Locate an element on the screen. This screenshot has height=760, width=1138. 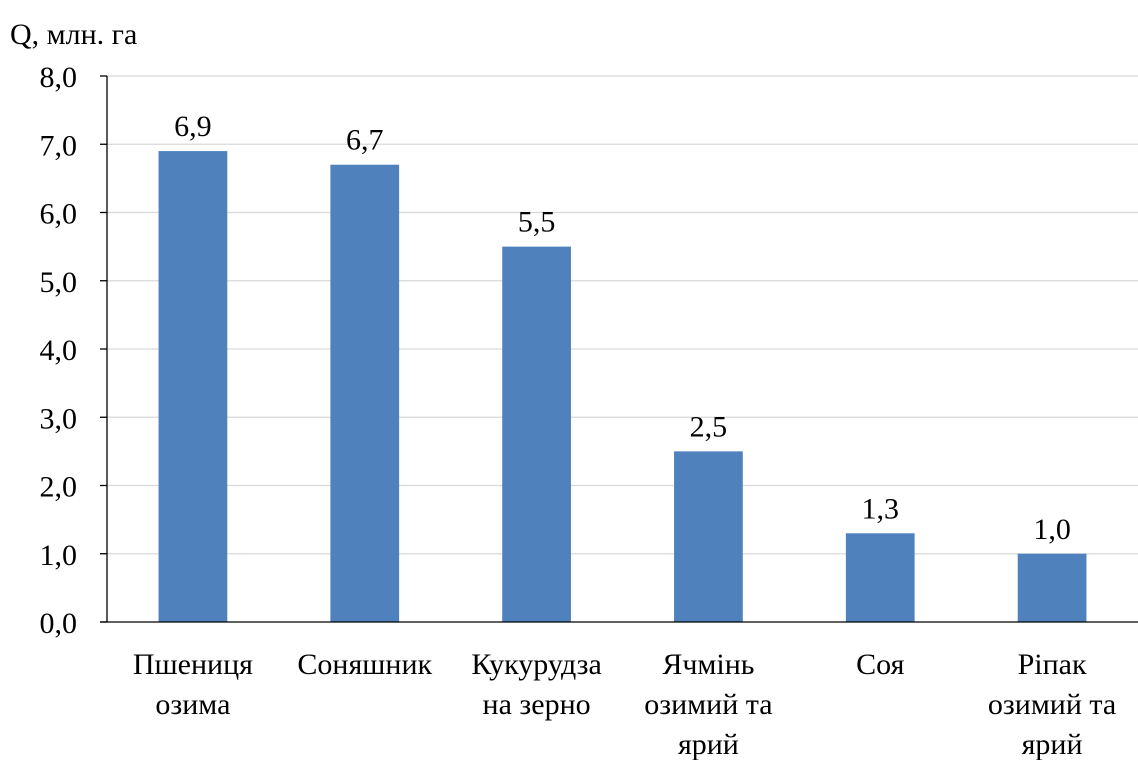
y-tick-label: 1,0 is located at coordinates (59, 555).